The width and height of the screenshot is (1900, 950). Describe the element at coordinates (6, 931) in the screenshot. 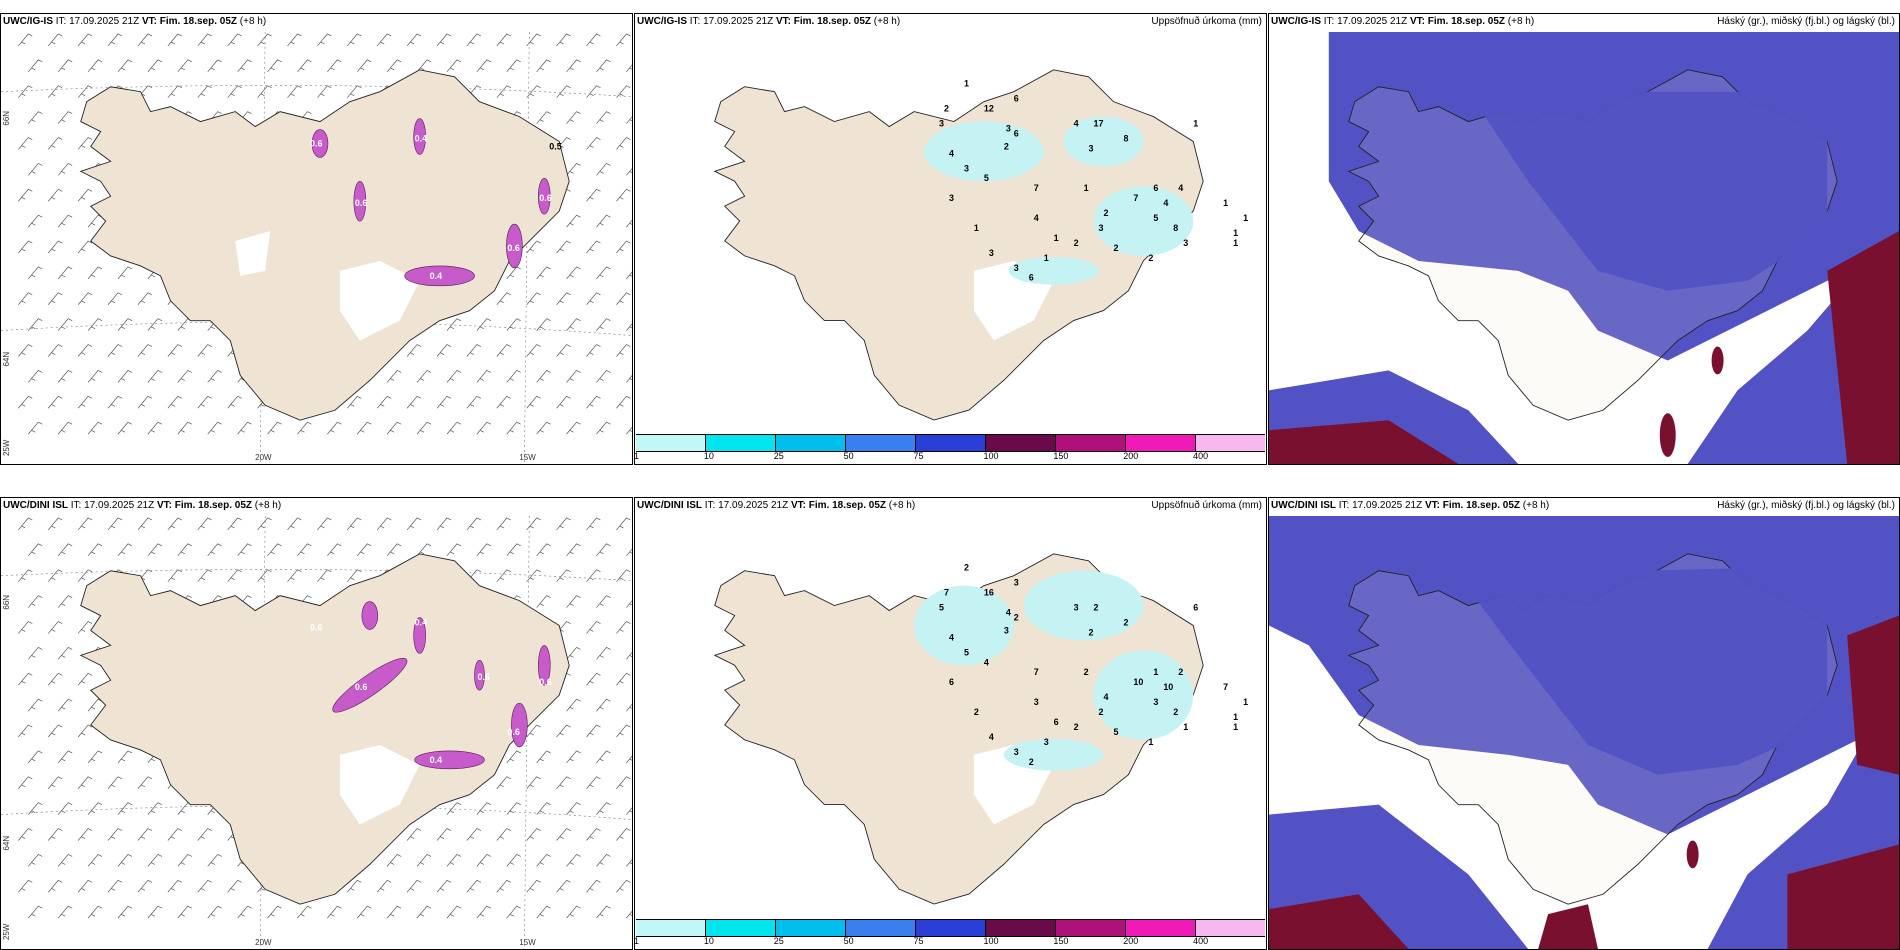

I see `lon-label: 25W` at that location.